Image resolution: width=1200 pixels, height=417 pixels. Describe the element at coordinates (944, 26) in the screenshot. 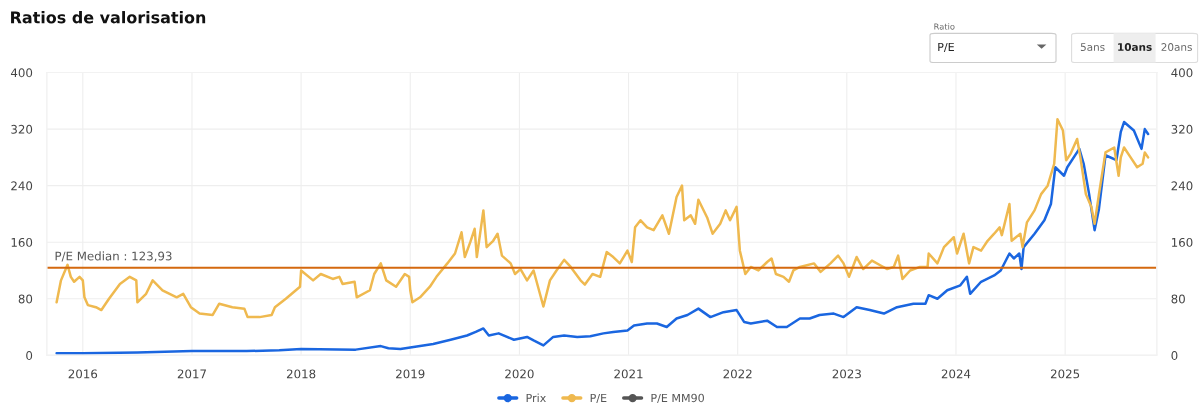

I see `text: Ratio` at that location.